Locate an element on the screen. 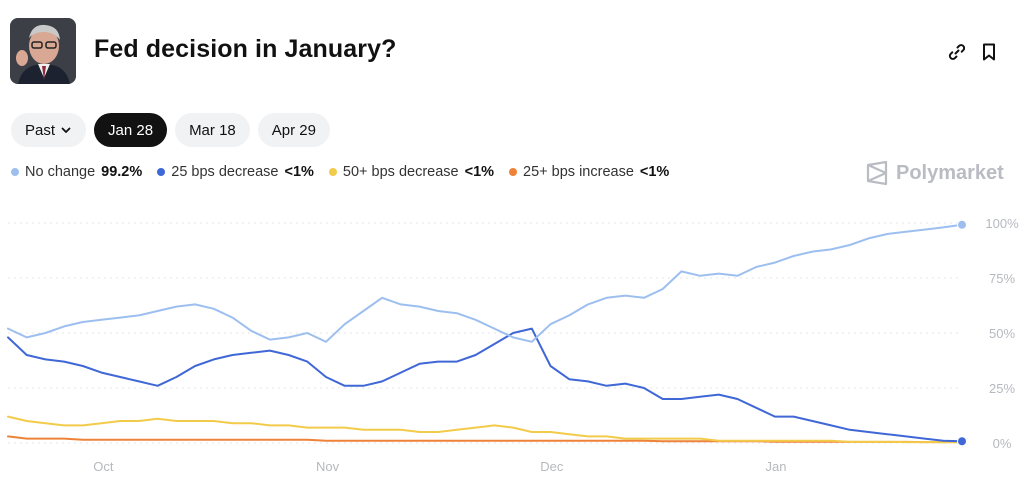  tab-mar-18: Mar 18 is located at coordinates (212, 130).